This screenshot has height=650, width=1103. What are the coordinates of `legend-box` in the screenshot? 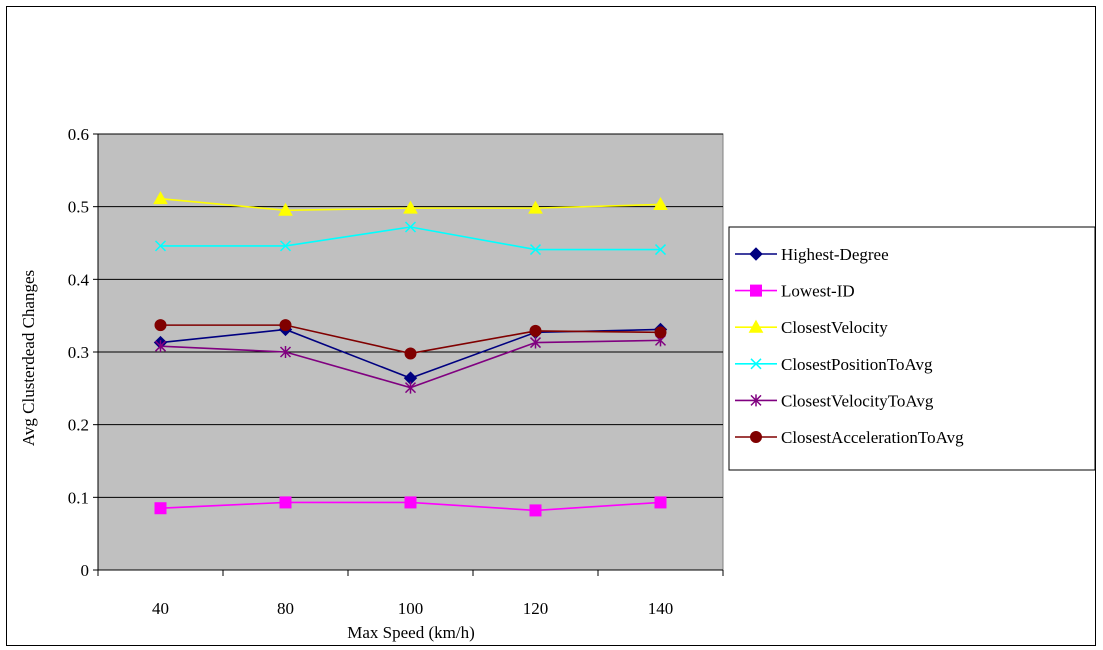 It's located at (912, 348).